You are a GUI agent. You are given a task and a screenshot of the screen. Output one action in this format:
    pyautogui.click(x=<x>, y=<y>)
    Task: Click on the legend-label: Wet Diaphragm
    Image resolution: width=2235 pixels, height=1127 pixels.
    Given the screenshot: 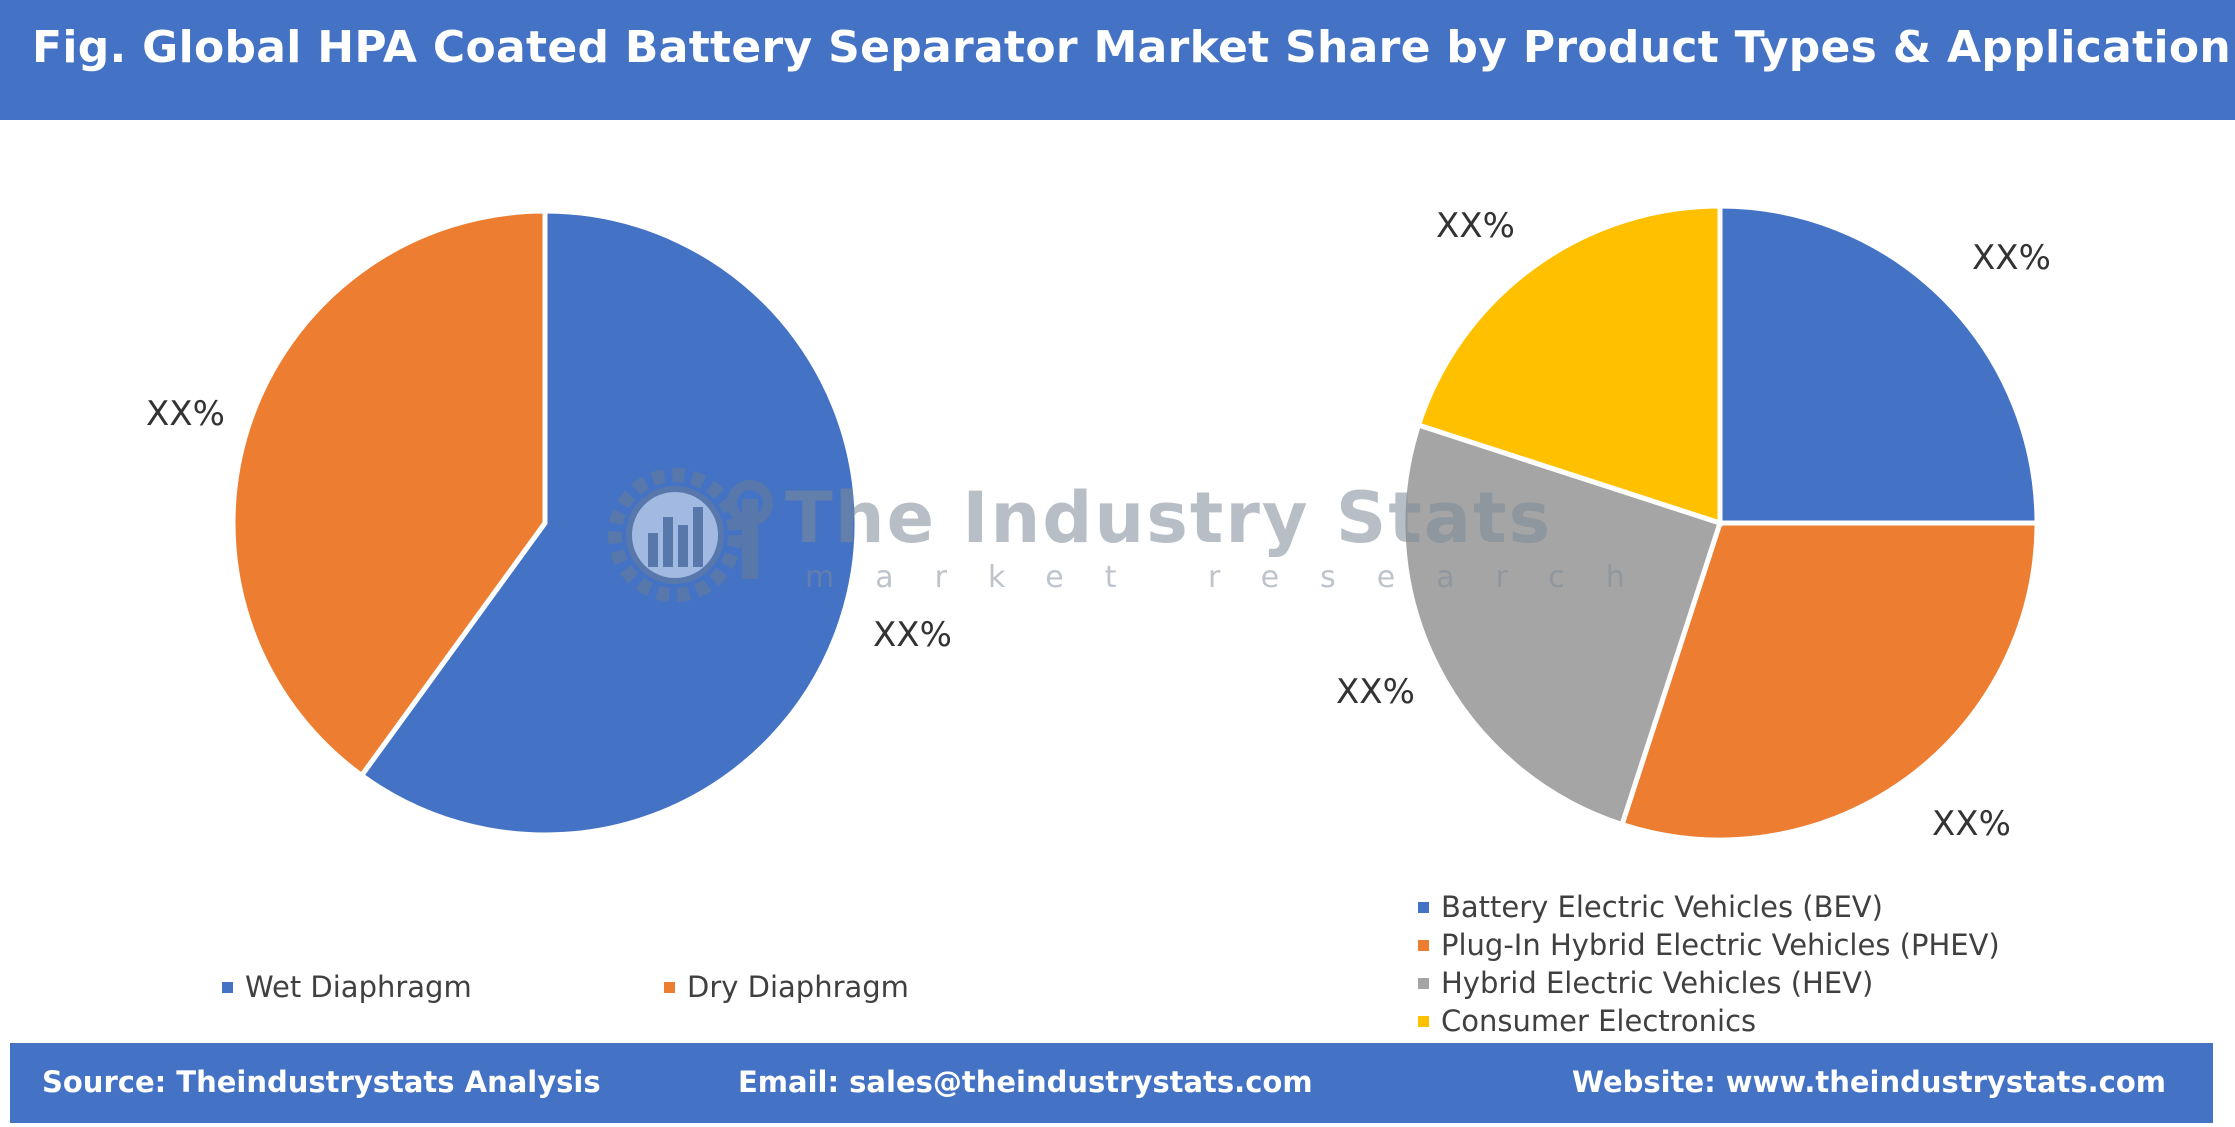 What is the action you would take?
    pyautogui.click(x=358, y=987)
    